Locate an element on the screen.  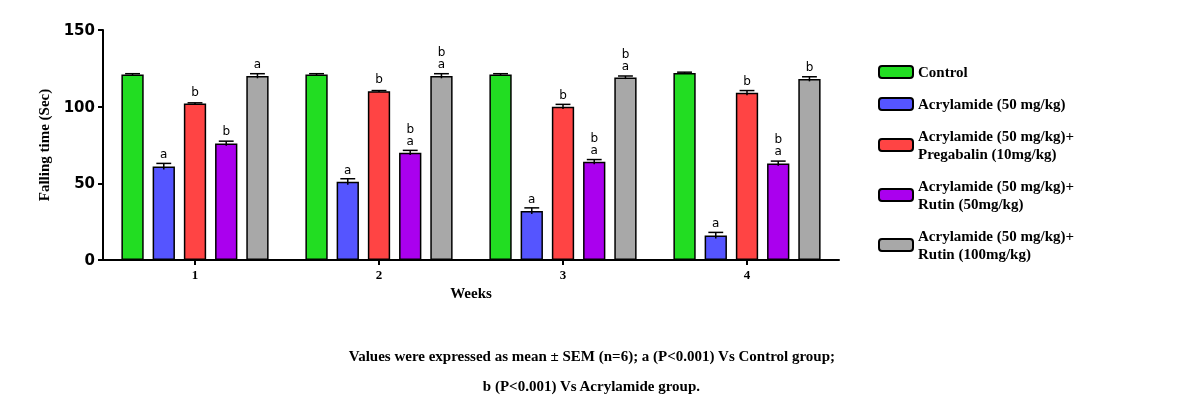
x-tick-label: 1 is located at coordinates (195, 274).